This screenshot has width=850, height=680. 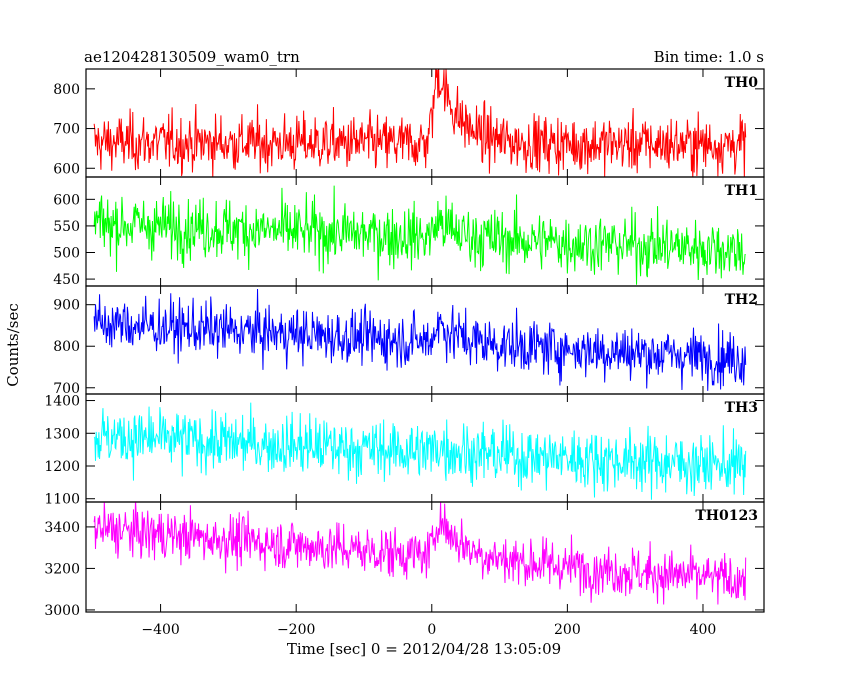 What do you see at coordinates (741, 408) in the screenshot?
I see `panel-label: TH3` at bounding box center [741, 408].